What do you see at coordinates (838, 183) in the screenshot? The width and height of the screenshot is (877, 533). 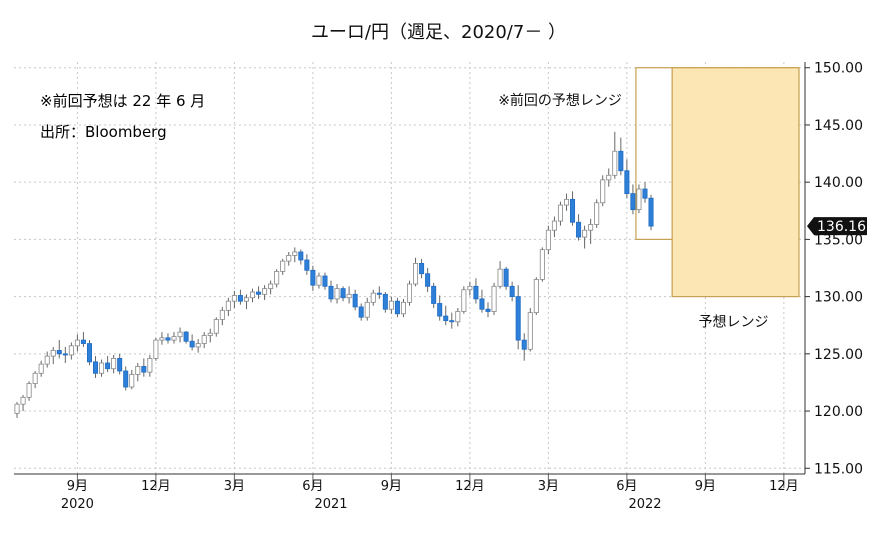 I see `y-tick-label: 140.00` at bounding box center [838, 183].